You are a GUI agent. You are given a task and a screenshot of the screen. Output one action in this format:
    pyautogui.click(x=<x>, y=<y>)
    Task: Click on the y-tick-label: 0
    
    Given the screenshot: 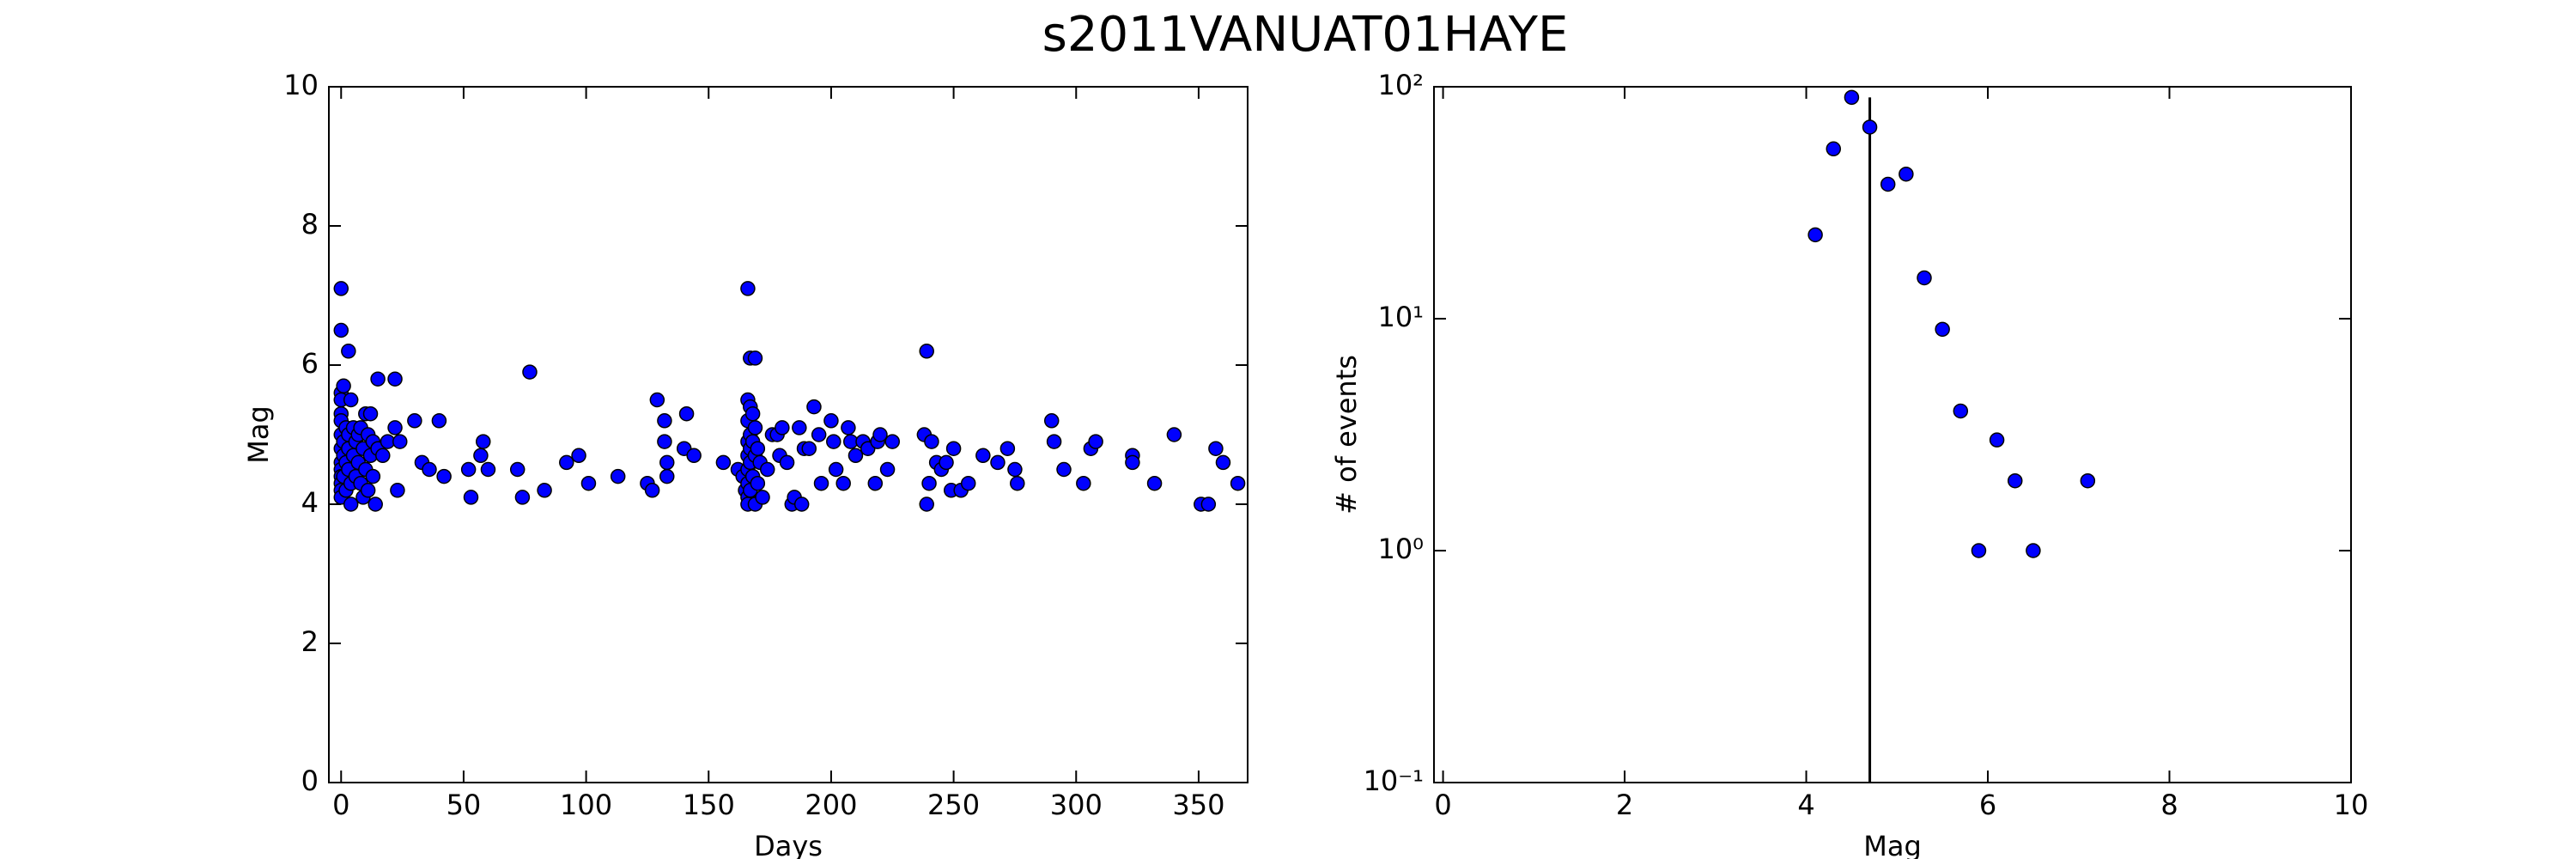 What is the action you would take?
    pyautogui.click(x=310, y=781)
    